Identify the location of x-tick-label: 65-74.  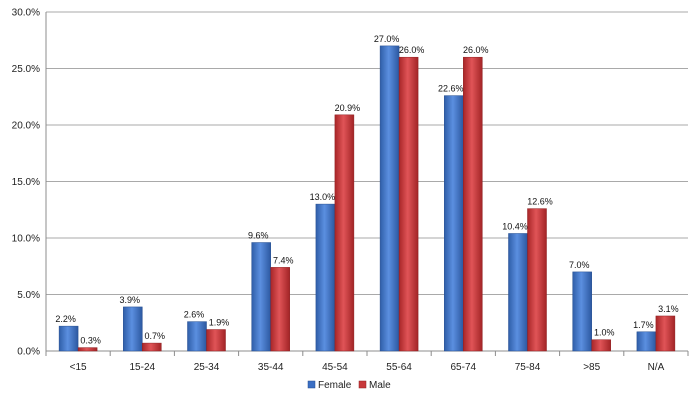
(464, 367).